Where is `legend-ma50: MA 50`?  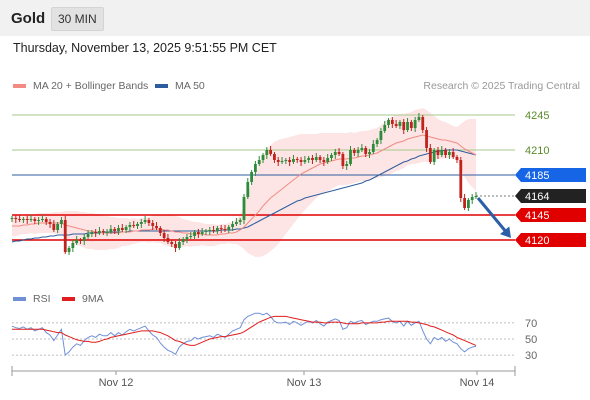
legend-ma50: MA 50 is located at coordinates (180, 86).